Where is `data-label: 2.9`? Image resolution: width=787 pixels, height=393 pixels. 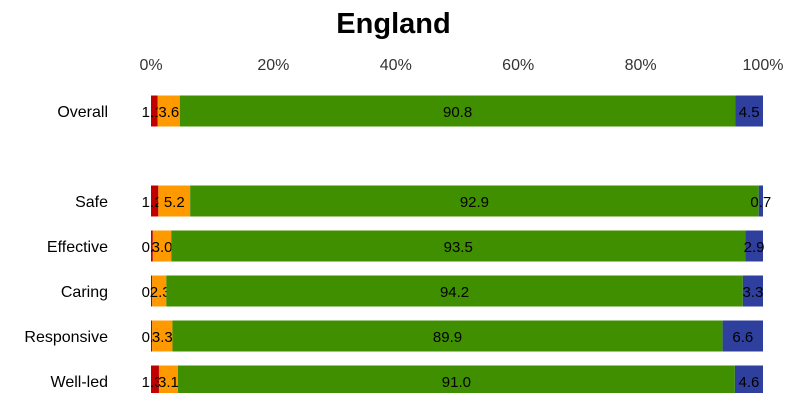 data-label: 2.9 is located at coordinates (754, 247).